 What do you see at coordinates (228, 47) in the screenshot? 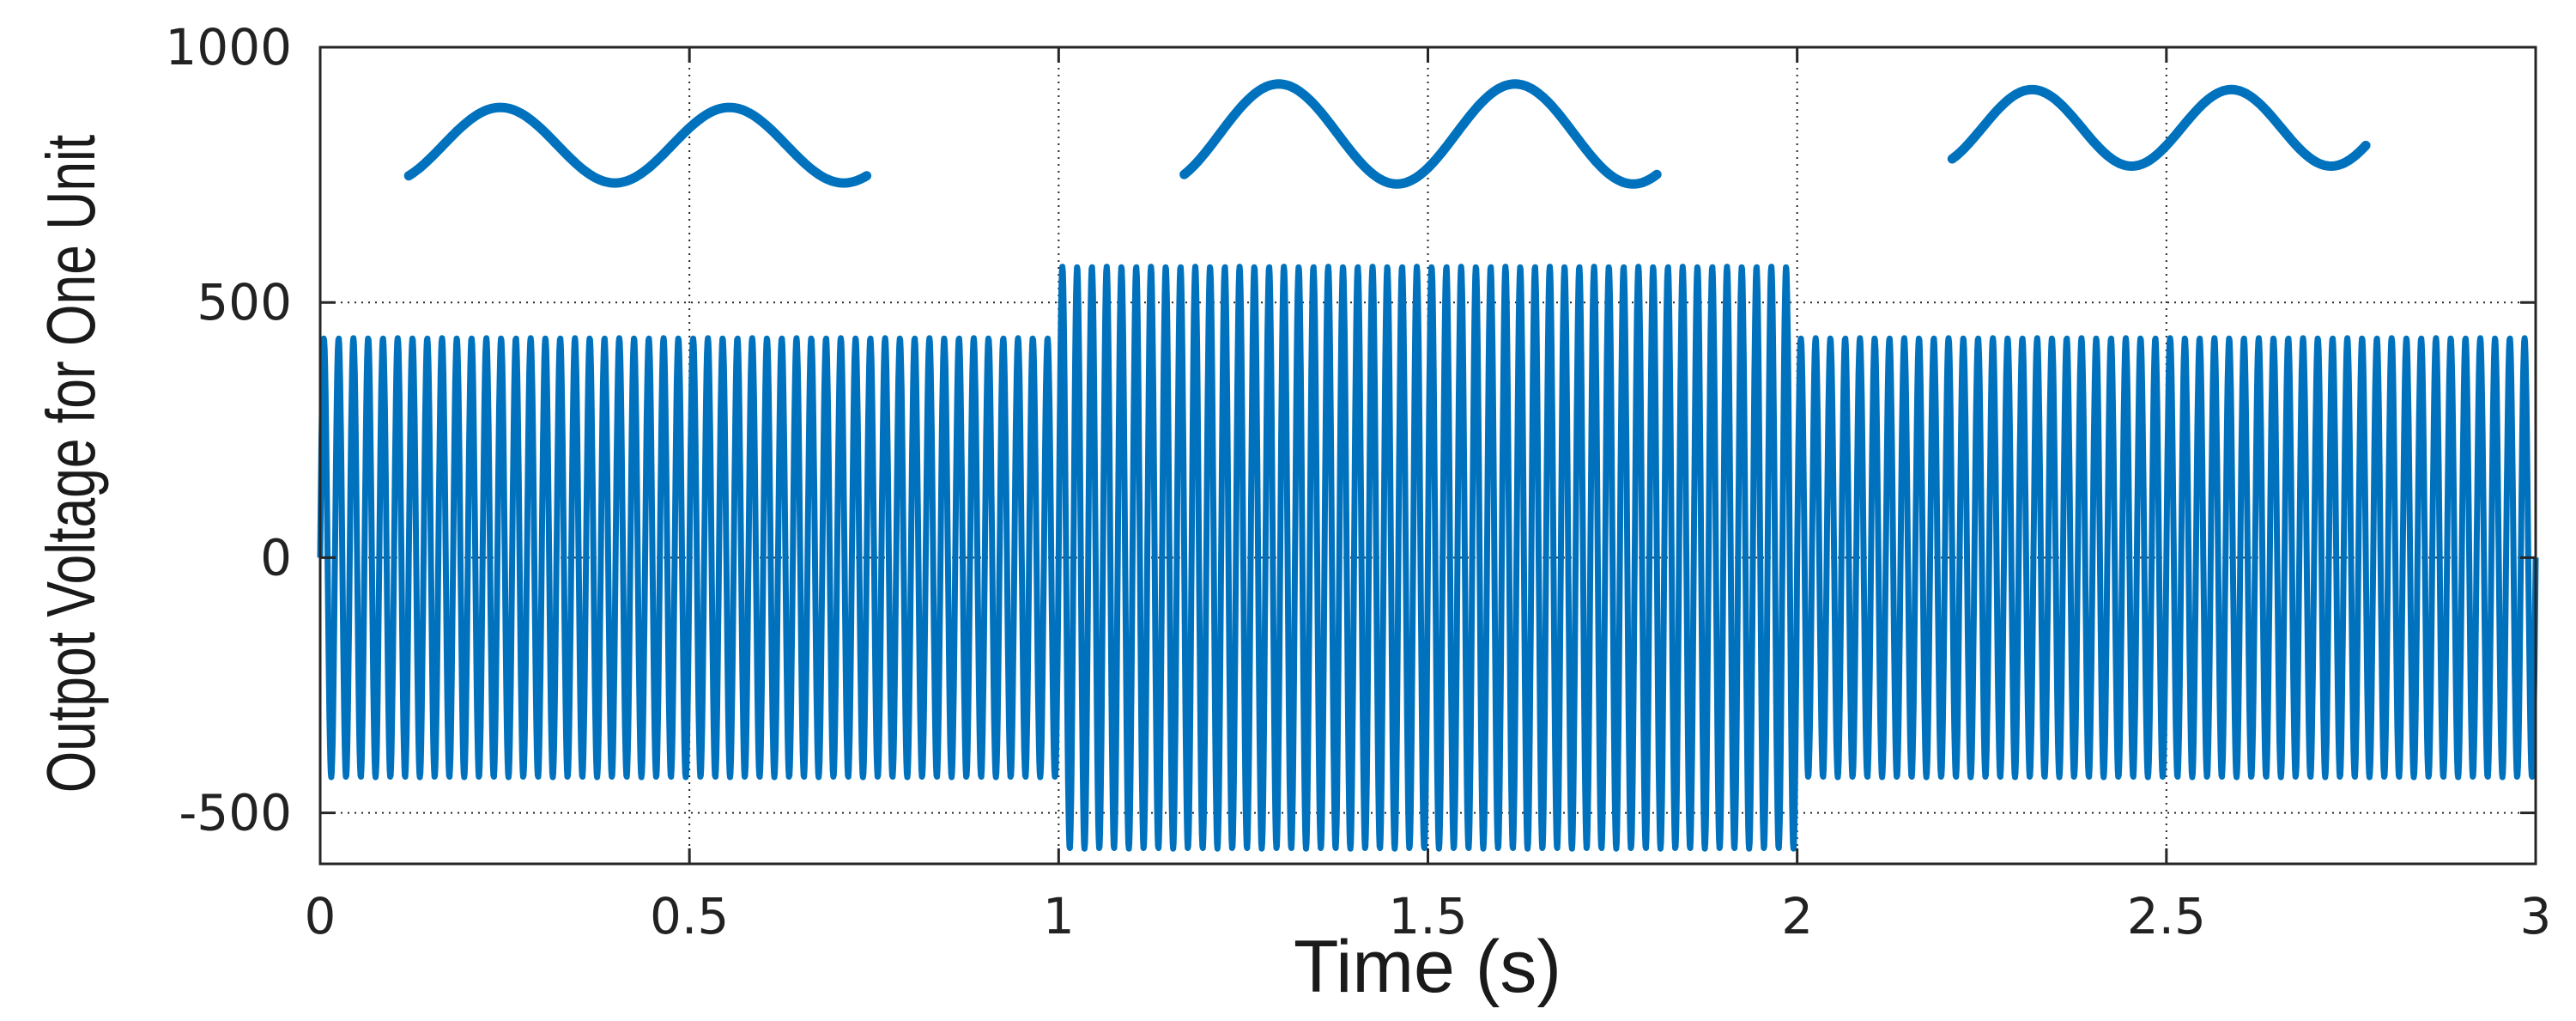
I see `y-tick-label: 1000` at bounding box center [228, 47].